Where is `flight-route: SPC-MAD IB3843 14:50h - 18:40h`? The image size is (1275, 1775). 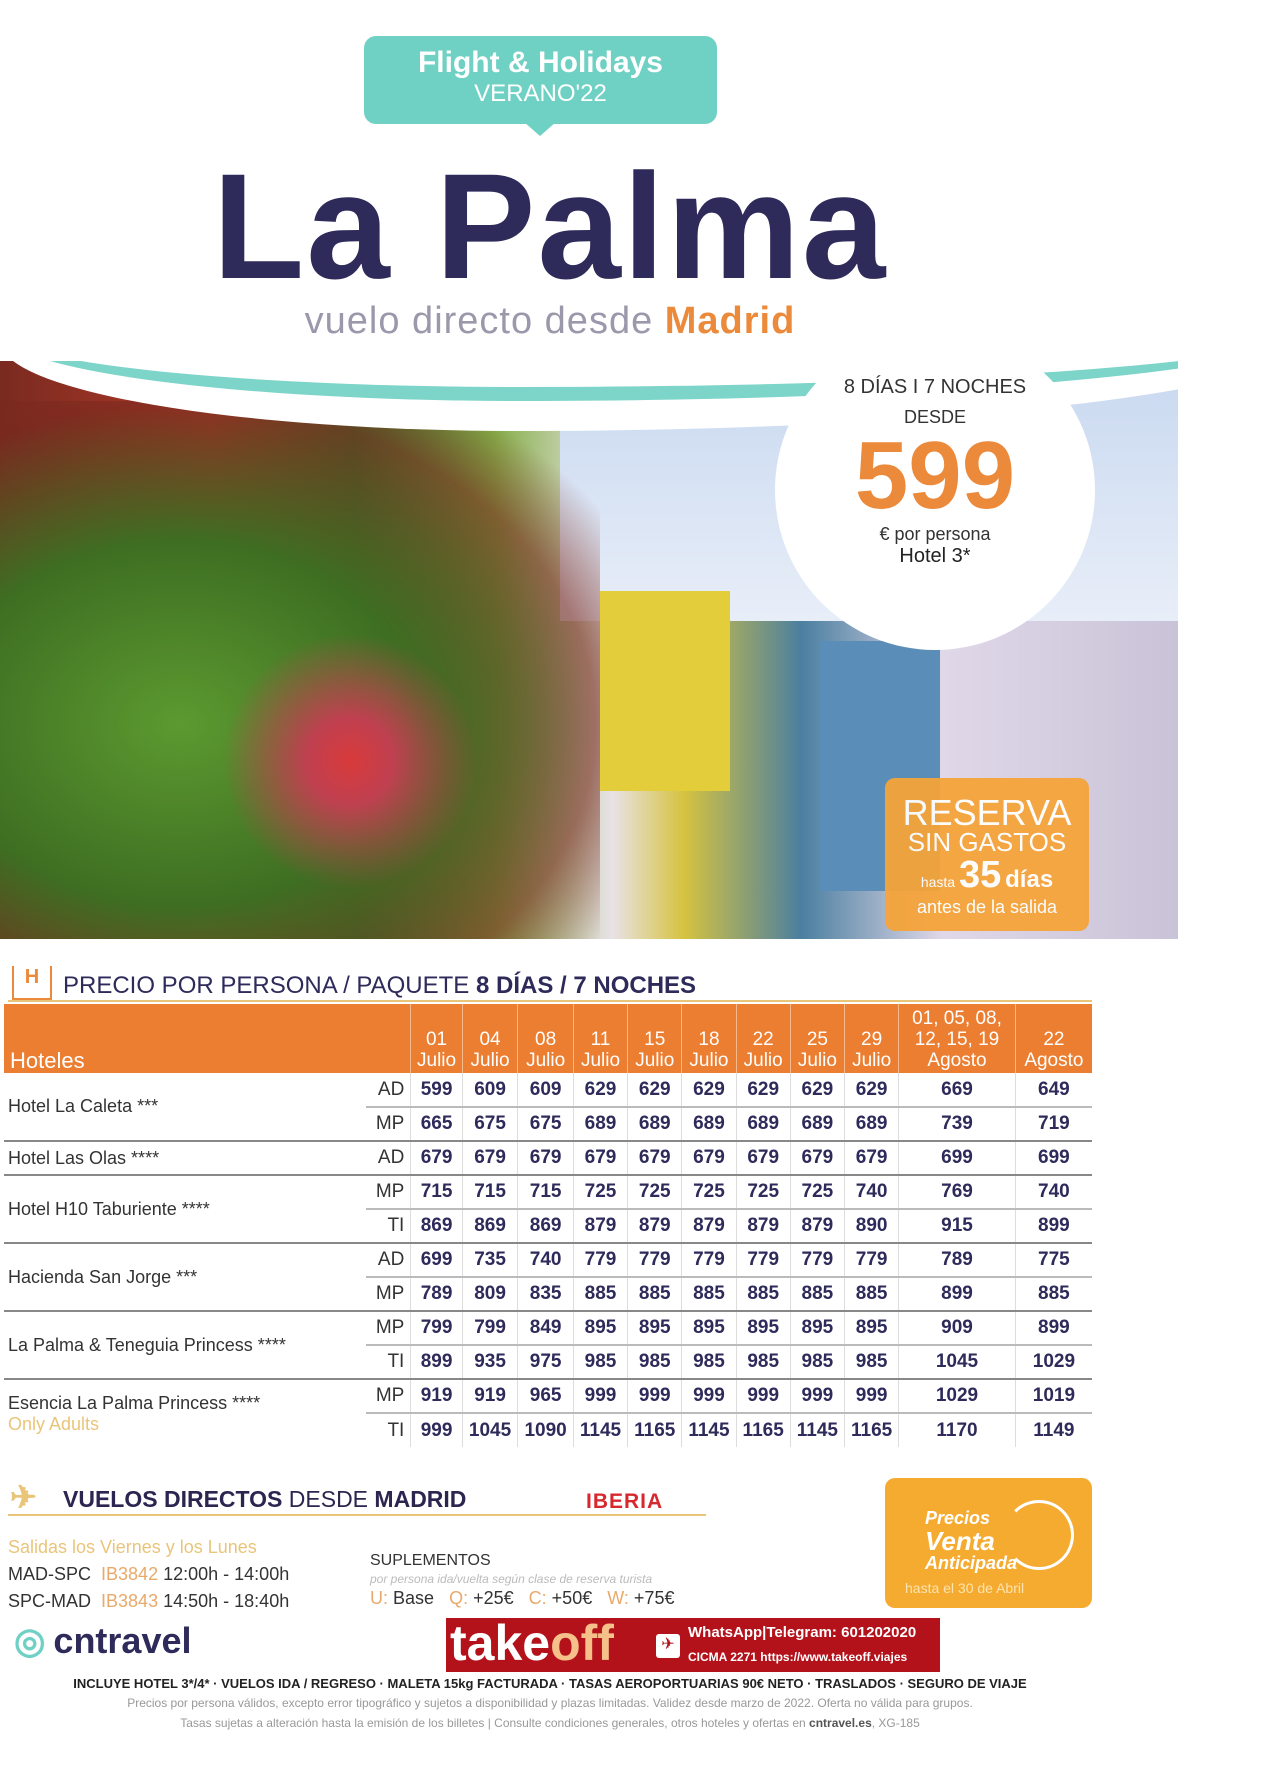 flight-route: SPC-MAD IB3843 14:50h - 18:40h is located at coordinates (149, 1601).